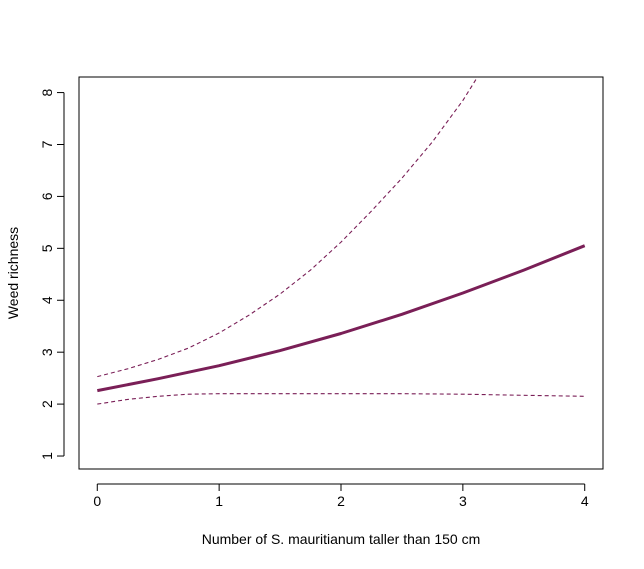 This screenshot has width=644, height=569. What do you see at coordinates (219, 501) in the screenshot?
I see `x-tick-label: 1` at bounding box center [219, 501].